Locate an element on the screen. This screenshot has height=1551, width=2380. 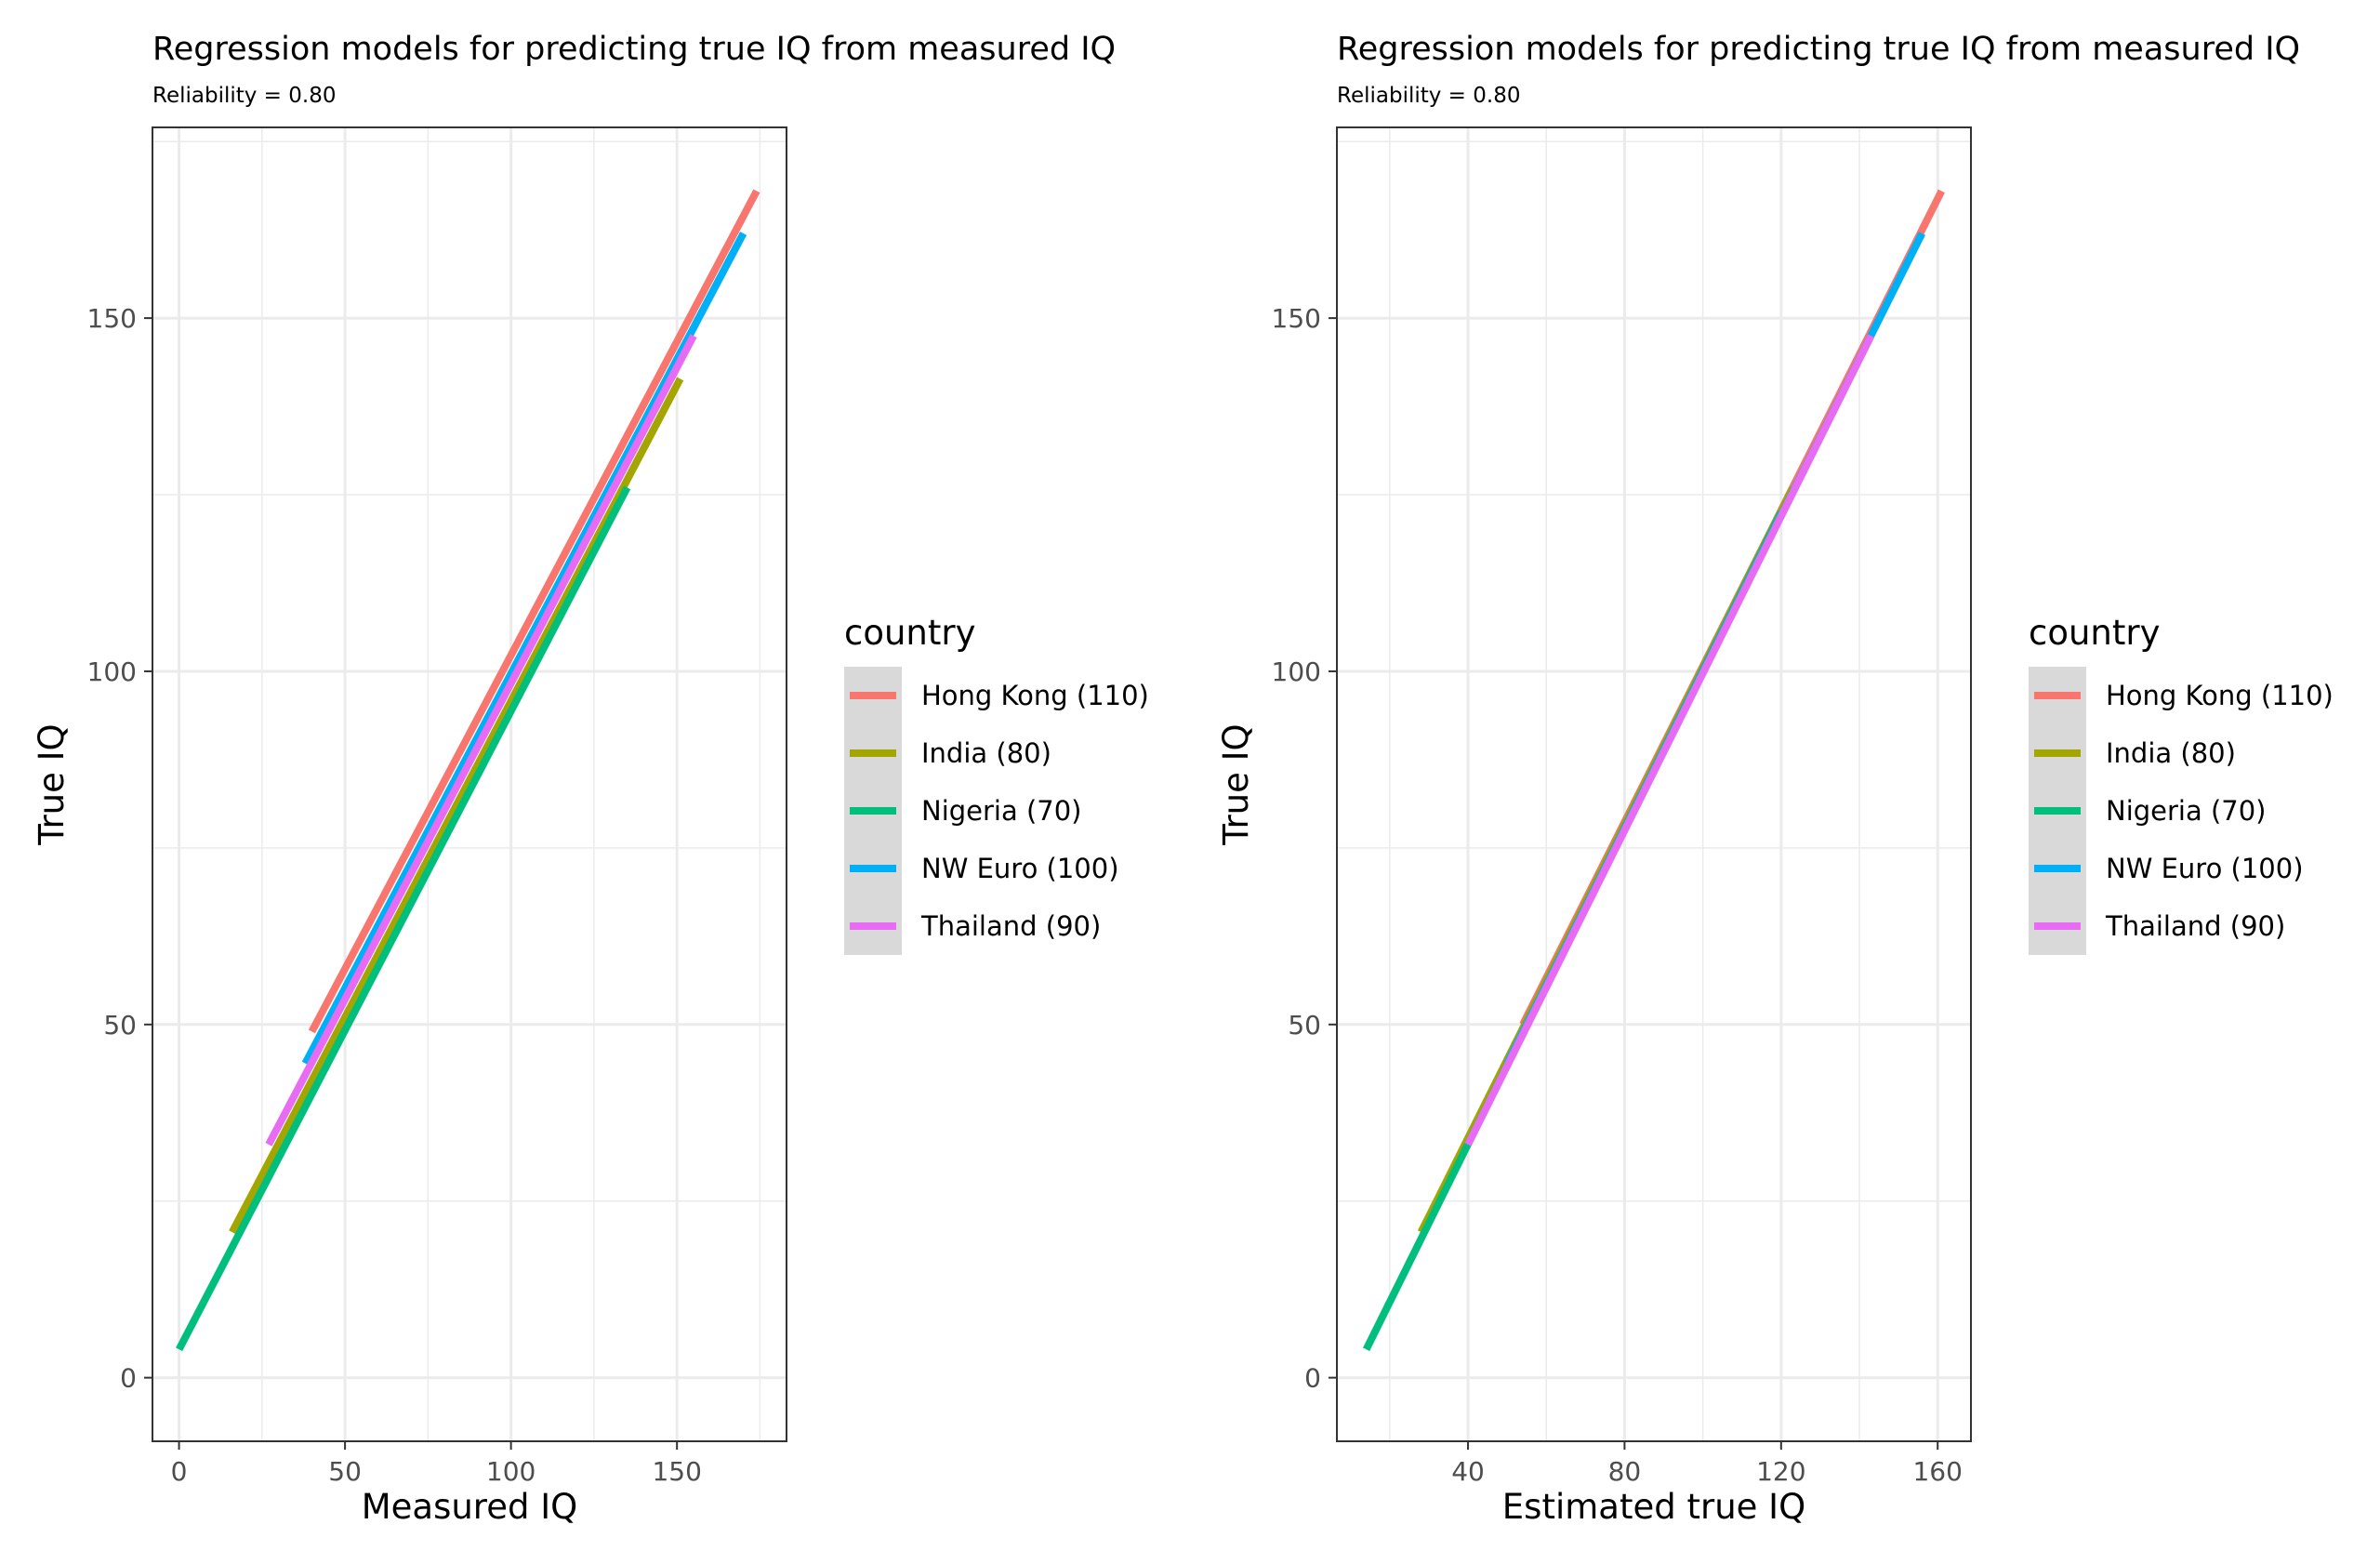
panel-2-y-tick-label: 50 is located at coordinates (1304, 1025).